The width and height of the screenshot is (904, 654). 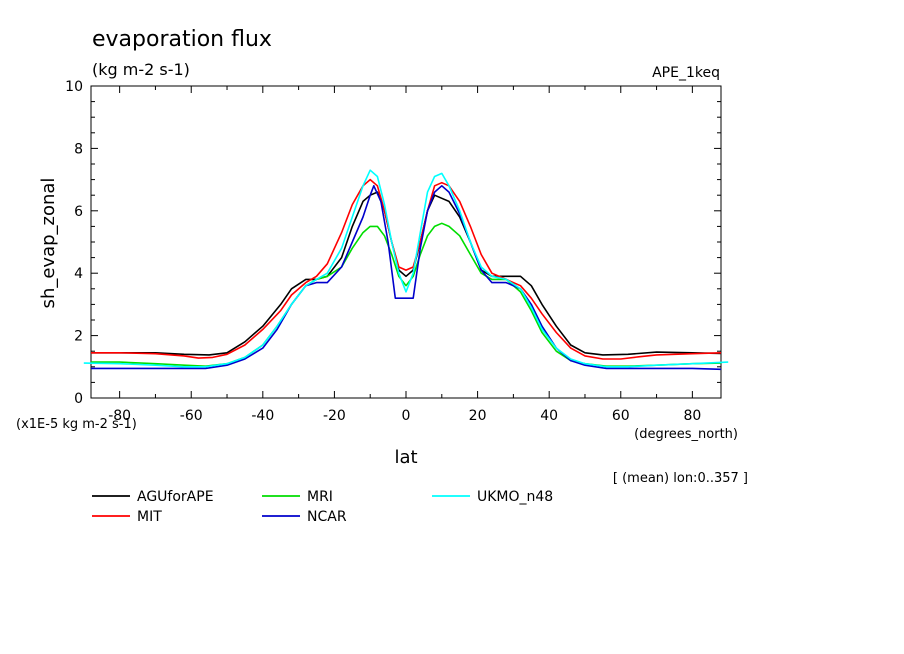 I want to click on footnote: [ (mean) lon:0..357 ], so click(x=680, y=478).